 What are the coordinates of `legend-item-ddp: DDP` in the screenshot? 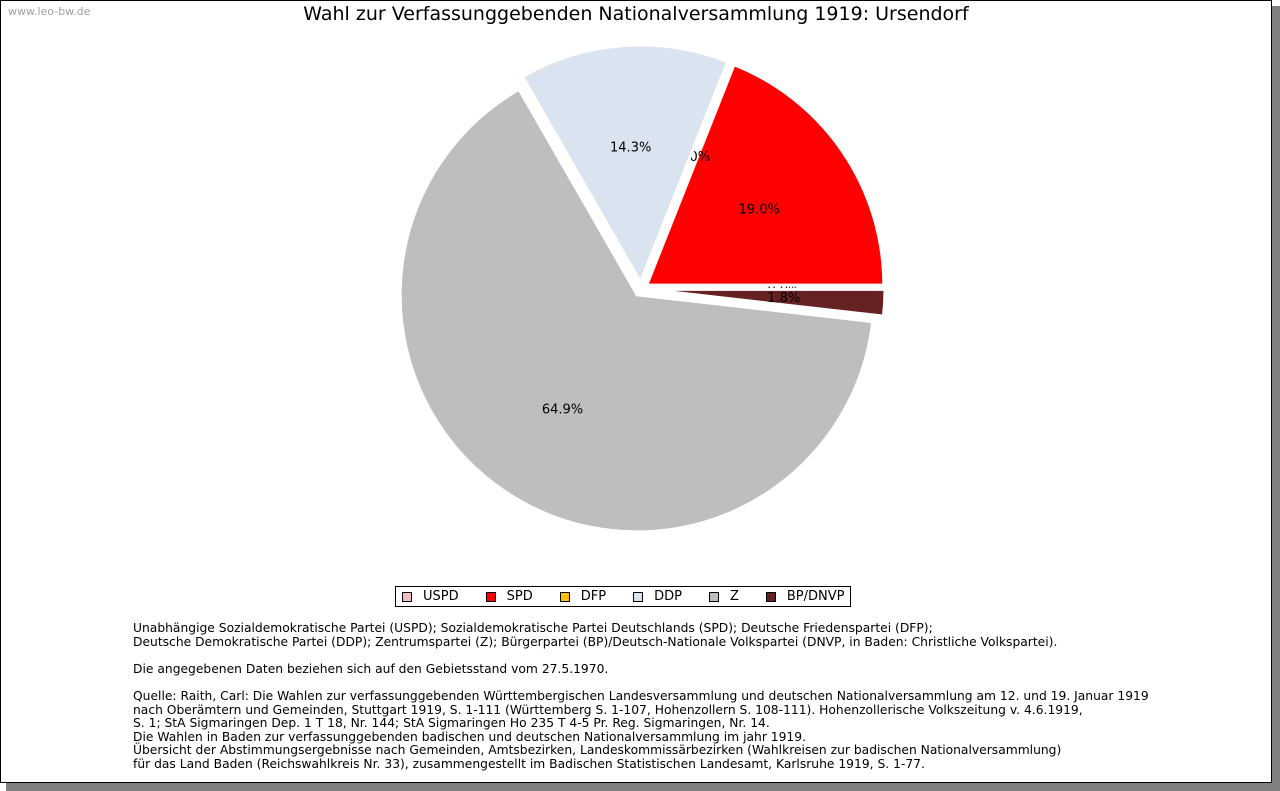 It's located at (657, 596).